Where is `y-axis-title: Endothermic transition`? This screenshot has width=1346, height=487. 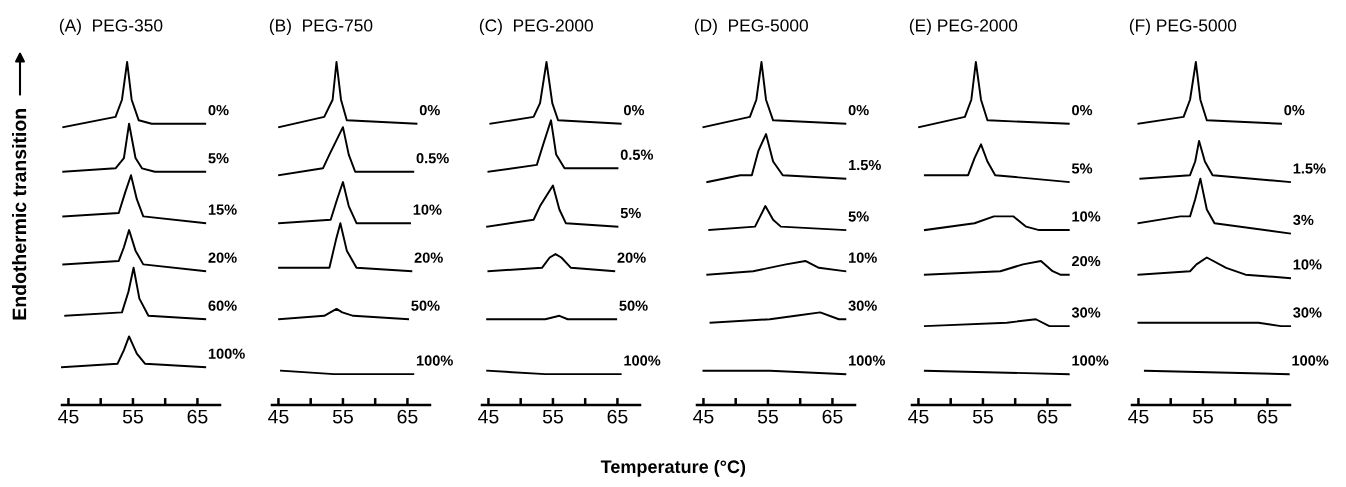
y-axis-title: Endothermic transition is located at coordinates (19, 214).